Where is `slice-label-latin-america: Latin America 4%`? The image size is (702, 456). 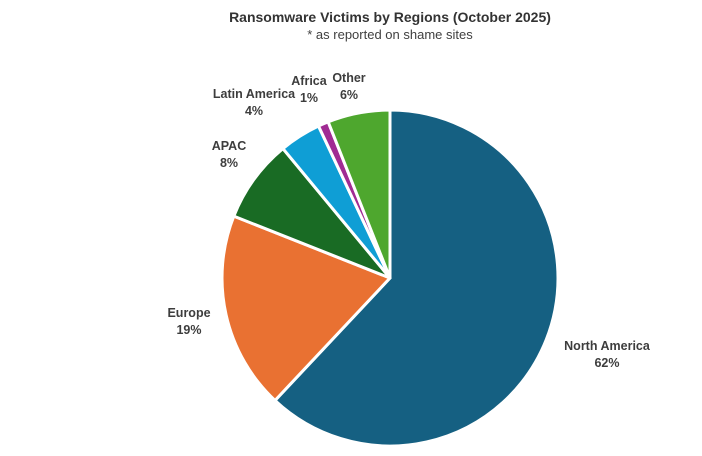
slice-label-latin-america: Latin America 4% is located at coordinates (254, 102).